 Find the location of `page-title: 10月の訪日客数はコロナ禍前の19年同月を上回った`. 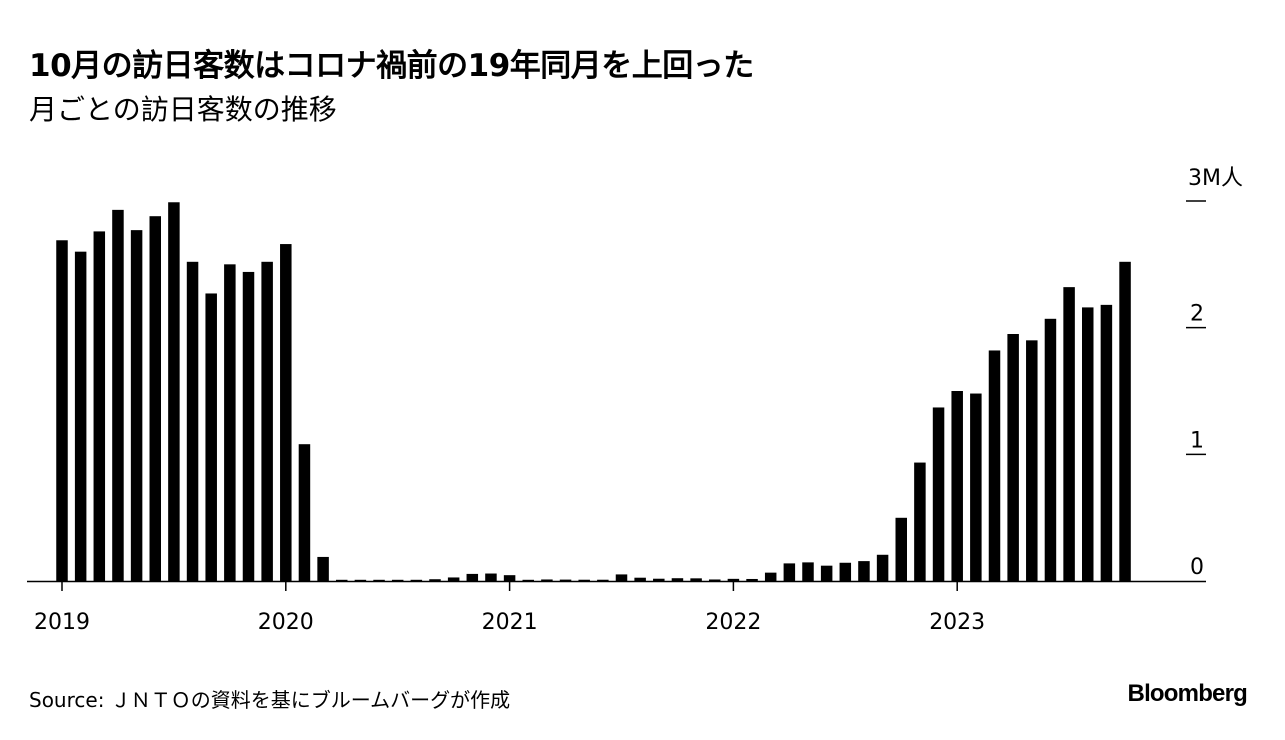

page-title: 10月の訪日客数はコロナ禍前の19年同月を上回った is located at coordinates (391, 66).